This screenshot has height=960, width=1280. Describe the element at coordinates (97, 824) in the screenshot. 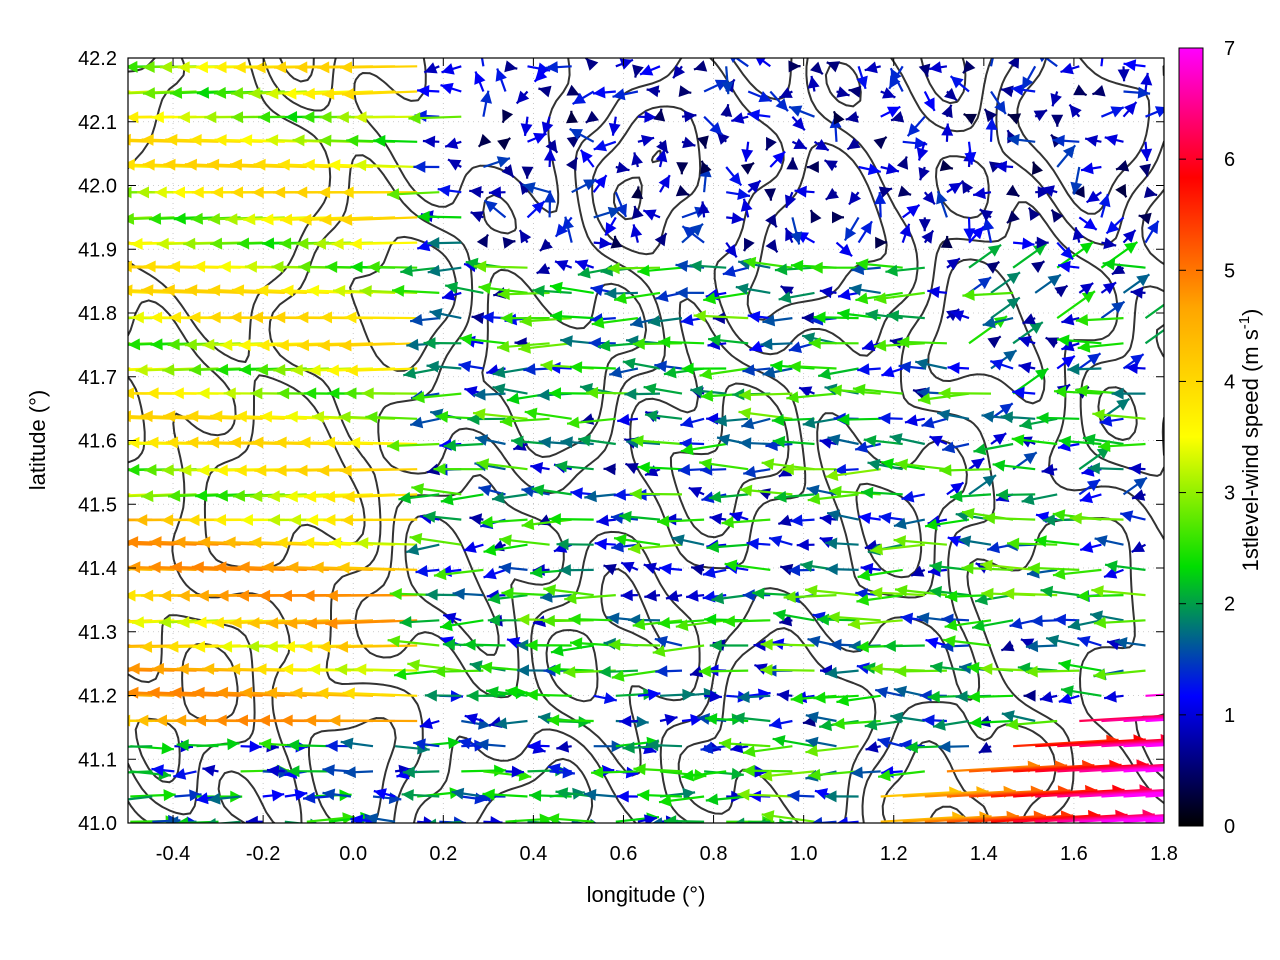

I see `y-tick-label: 41.0` at that location.